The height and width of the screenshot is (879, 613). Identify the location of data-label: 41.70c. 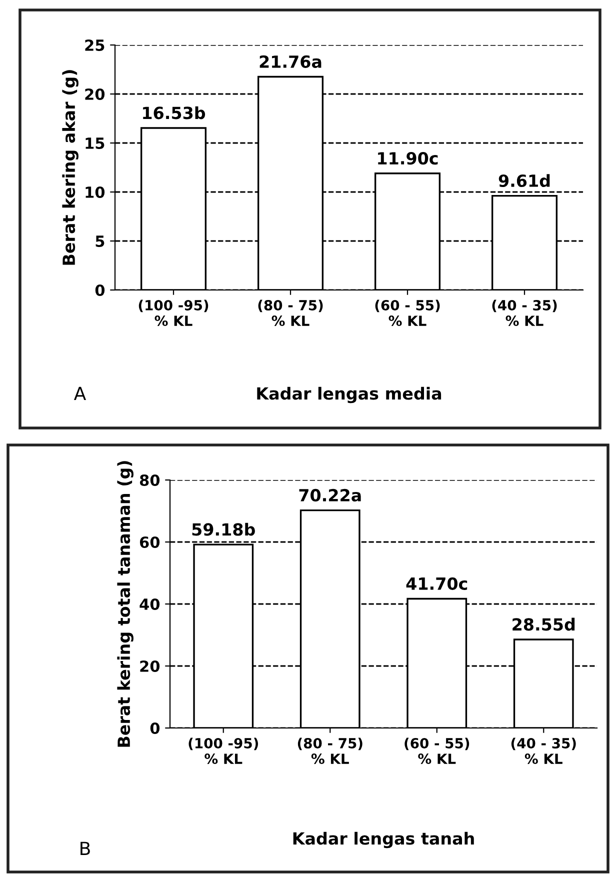
(437, 583).